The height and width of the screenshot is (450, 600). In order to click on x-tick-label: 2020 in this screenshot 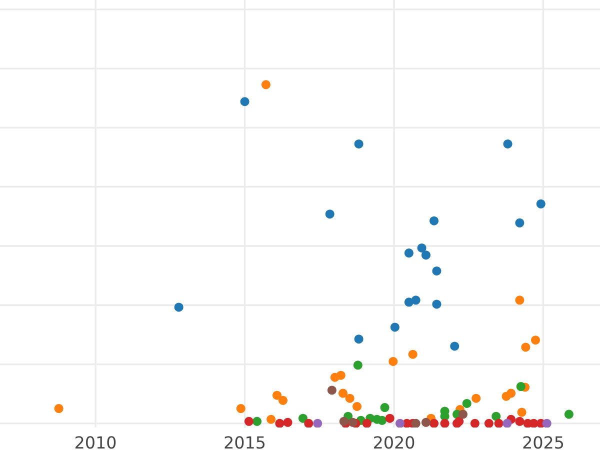, I will do `click(394, 442)`.